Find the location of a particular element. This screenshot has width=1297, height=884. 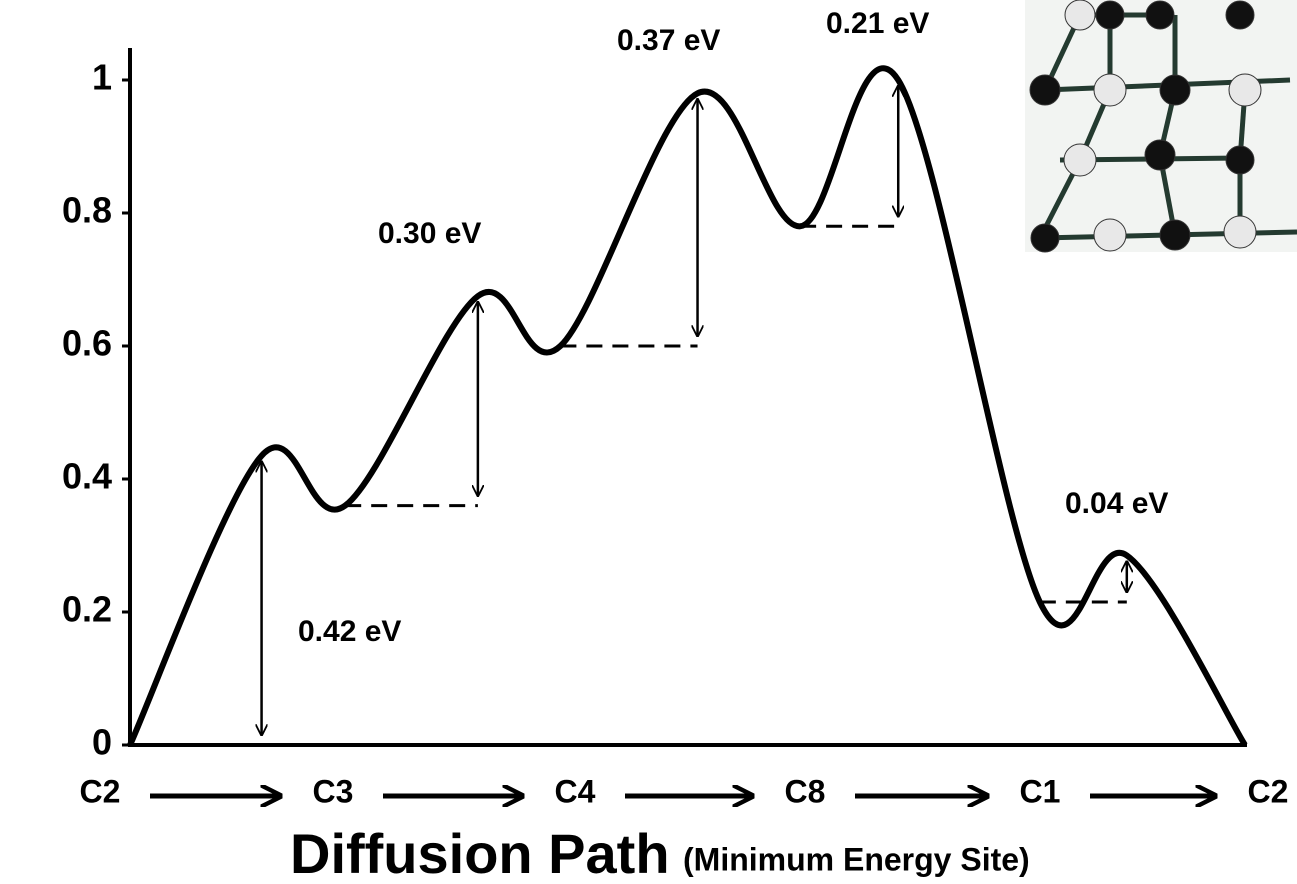

barrier-label: 0.30 eV is located at coordinates (429, 233).